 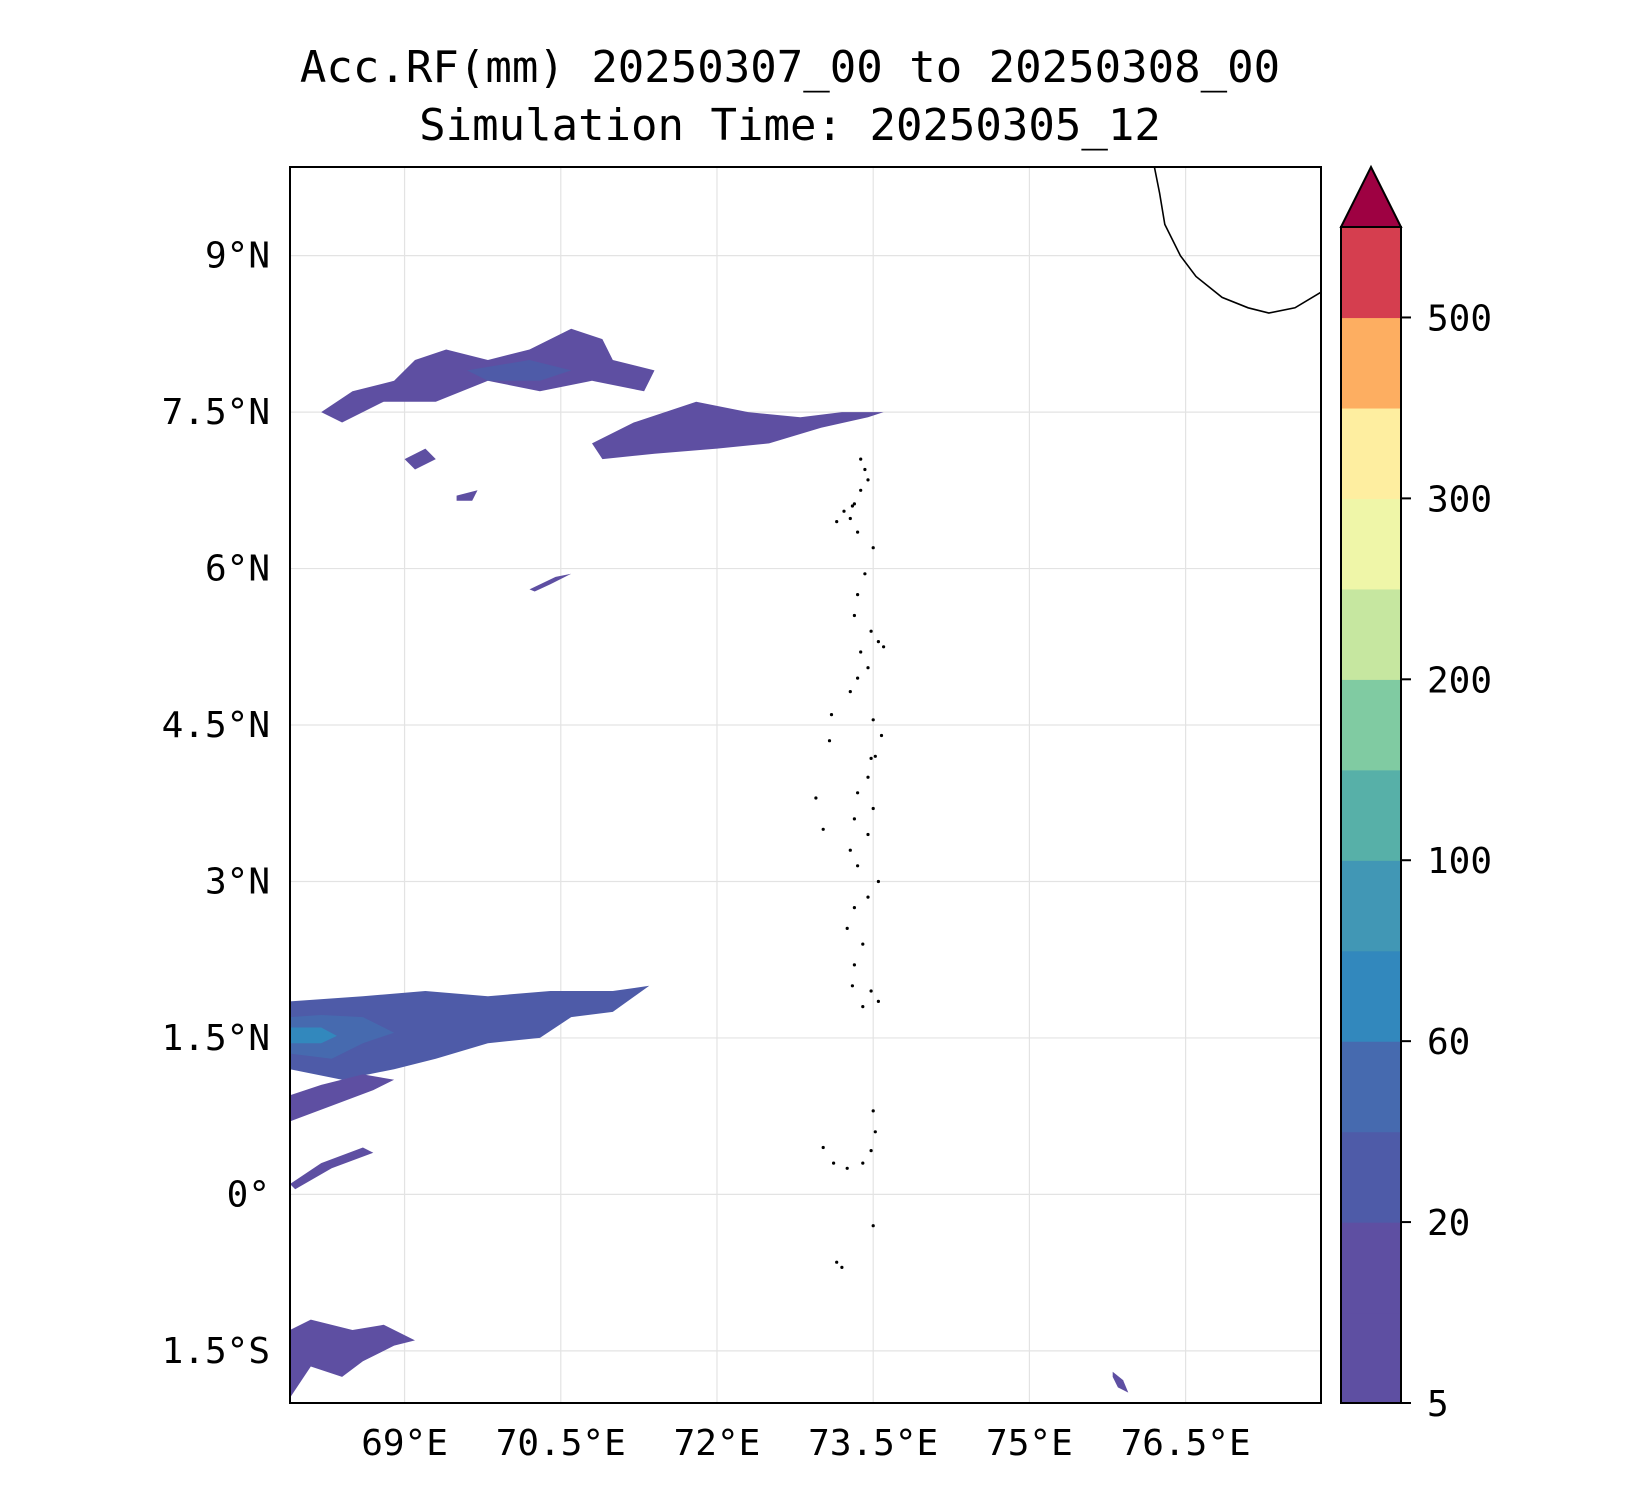 I want to click on rain-region-cell-south, so click(x=352, y=1358).